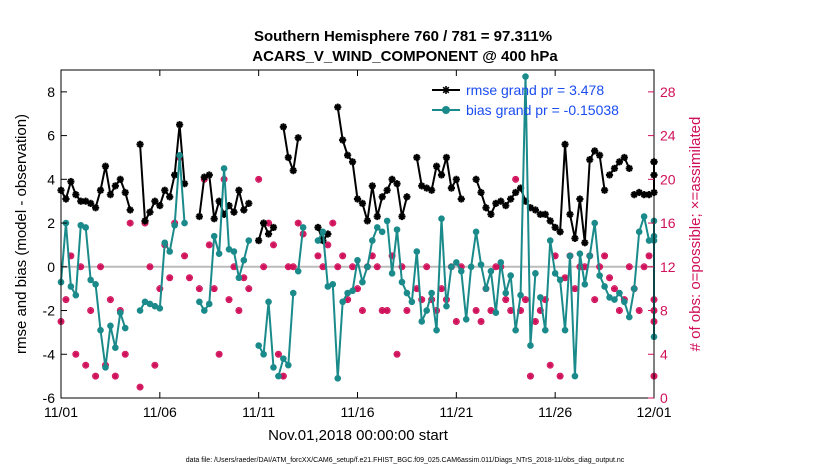 The height and width of the screenshot is (470, 830). Describe the element at coordinates (664, 354) in the screenshot. I see `y-right-tick-label: 4` at that location.